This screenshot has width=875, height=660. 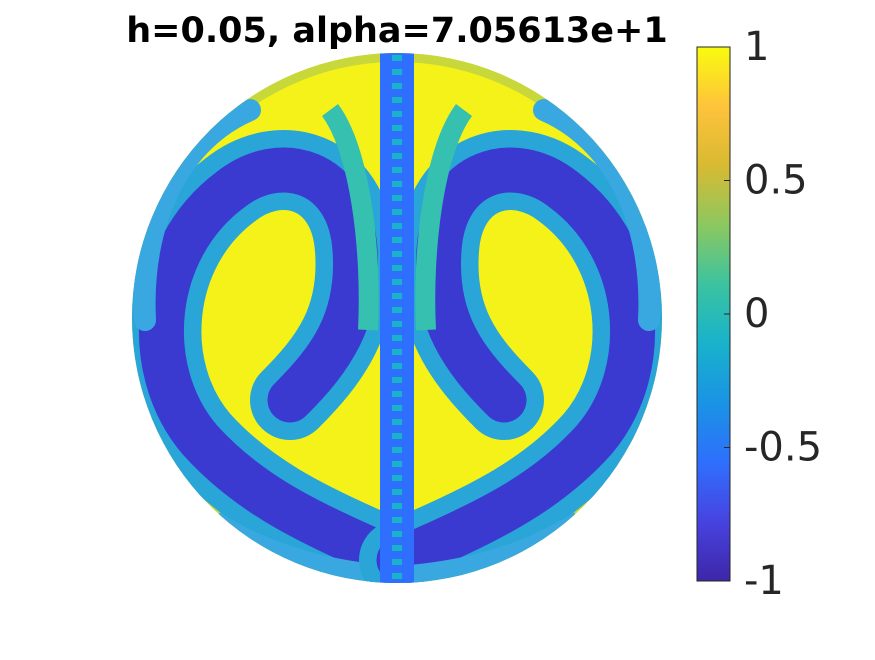 What do you see at coordinates (756, 47) in the screenshot?
I see `colorbar-tick-label: 1` at bounding box center [756, 47].